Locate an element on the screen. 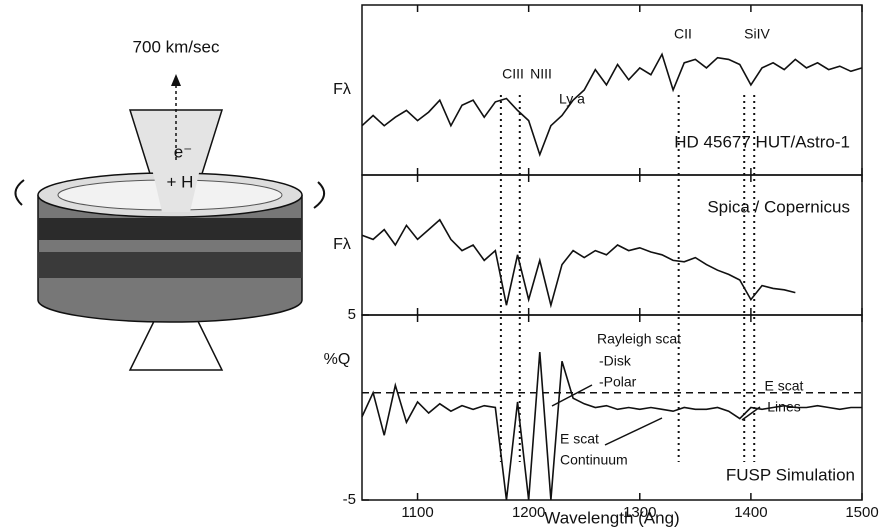 The image size is (882, 529). annotation: FUSP Simulation is located at coordinates (790, 474).